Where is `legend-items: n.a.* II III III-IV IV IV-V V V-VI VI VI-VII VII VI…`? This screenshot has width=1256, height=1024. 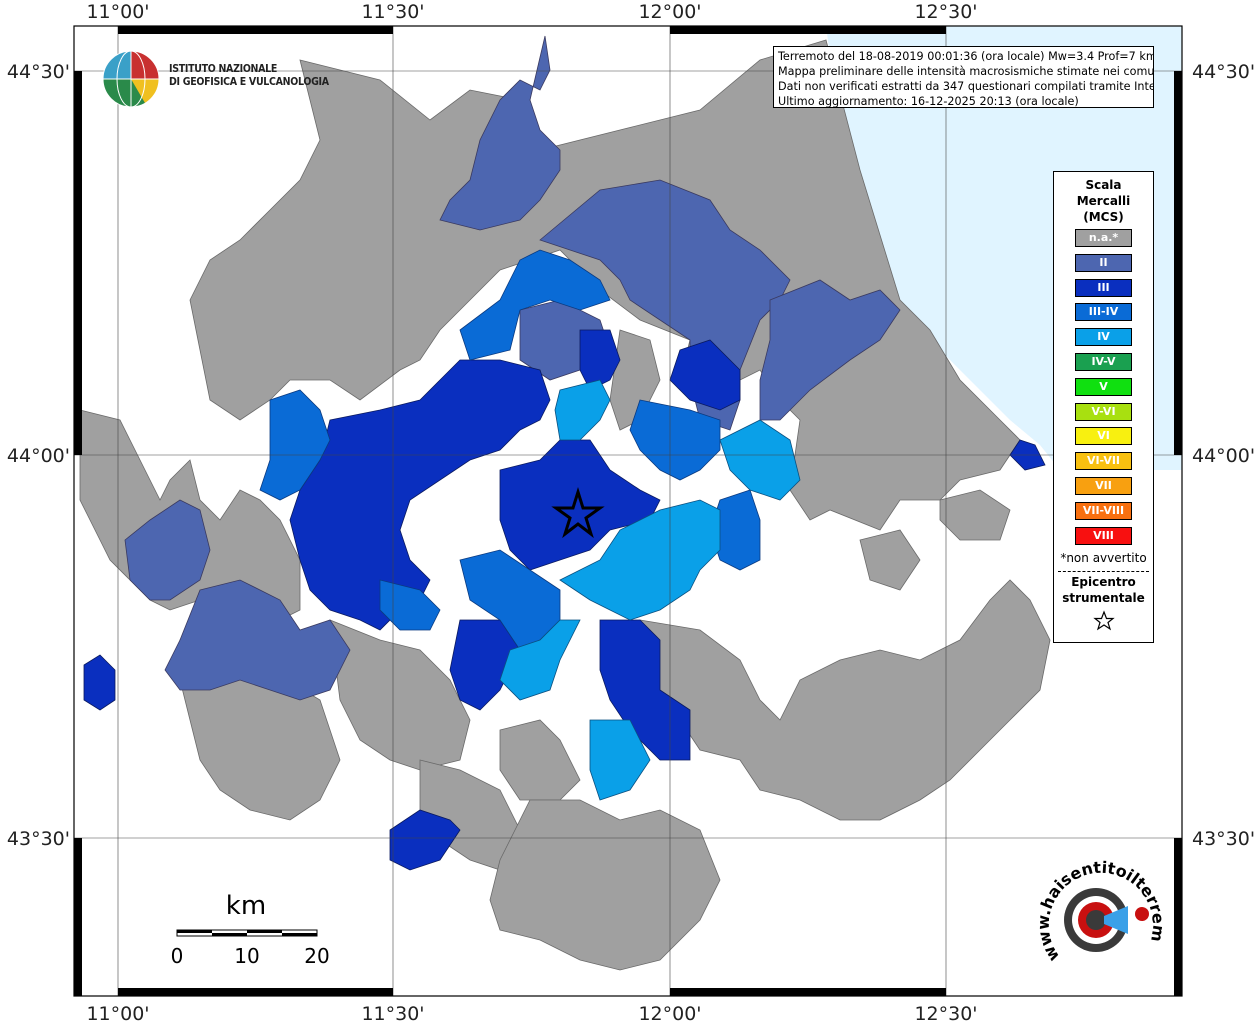
legend-items: n.a.* II III III-IV IV IV-V V V-VI VI VI-VII VII VI… is located at coordinates (1103, 387).